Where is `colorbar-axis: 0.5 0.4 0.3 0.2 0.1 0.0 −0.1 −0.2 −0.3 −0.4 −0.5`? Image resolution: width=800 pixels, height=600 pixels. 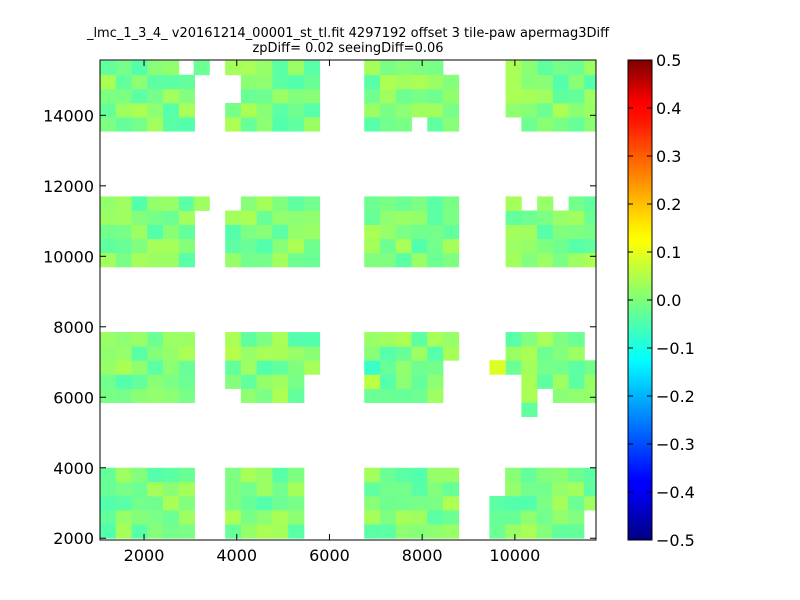
colorbar-axis: 0.5 0.4 0.3 0.2 0.1 0.0 −0.1 −0.2 −0.3 −0.4 −0.5 is located at coordinates (661, 300).